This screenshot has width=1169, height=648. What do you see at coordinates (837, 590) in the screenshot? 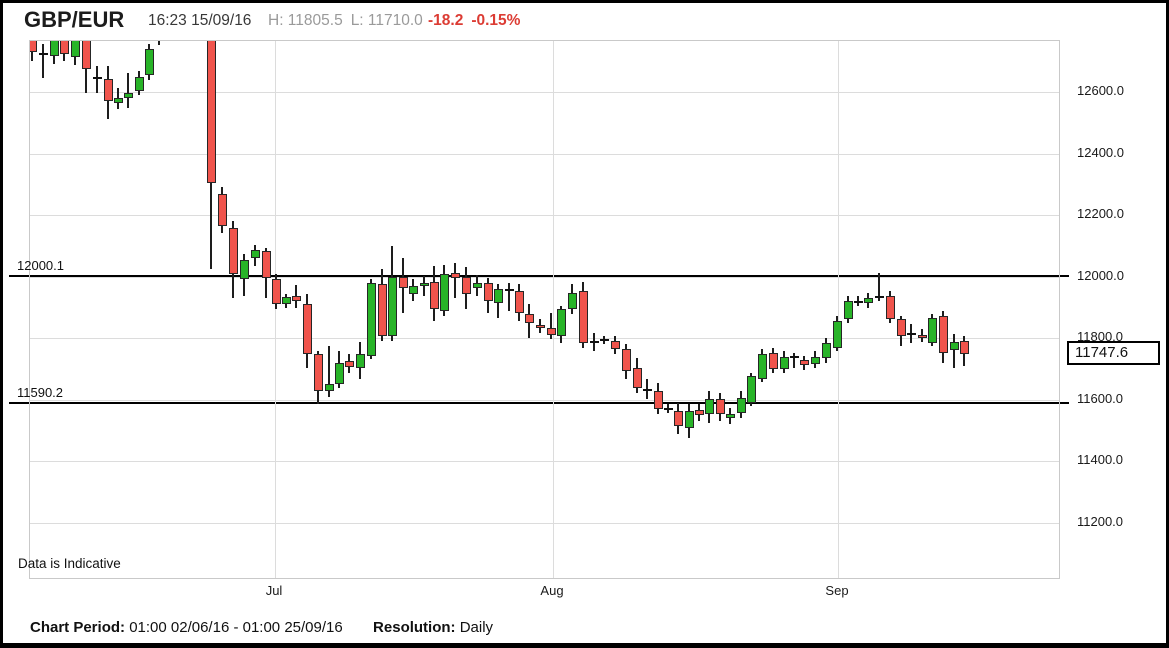
I see `x-axis-month-label: Sep` at bounding box center [837, 590].